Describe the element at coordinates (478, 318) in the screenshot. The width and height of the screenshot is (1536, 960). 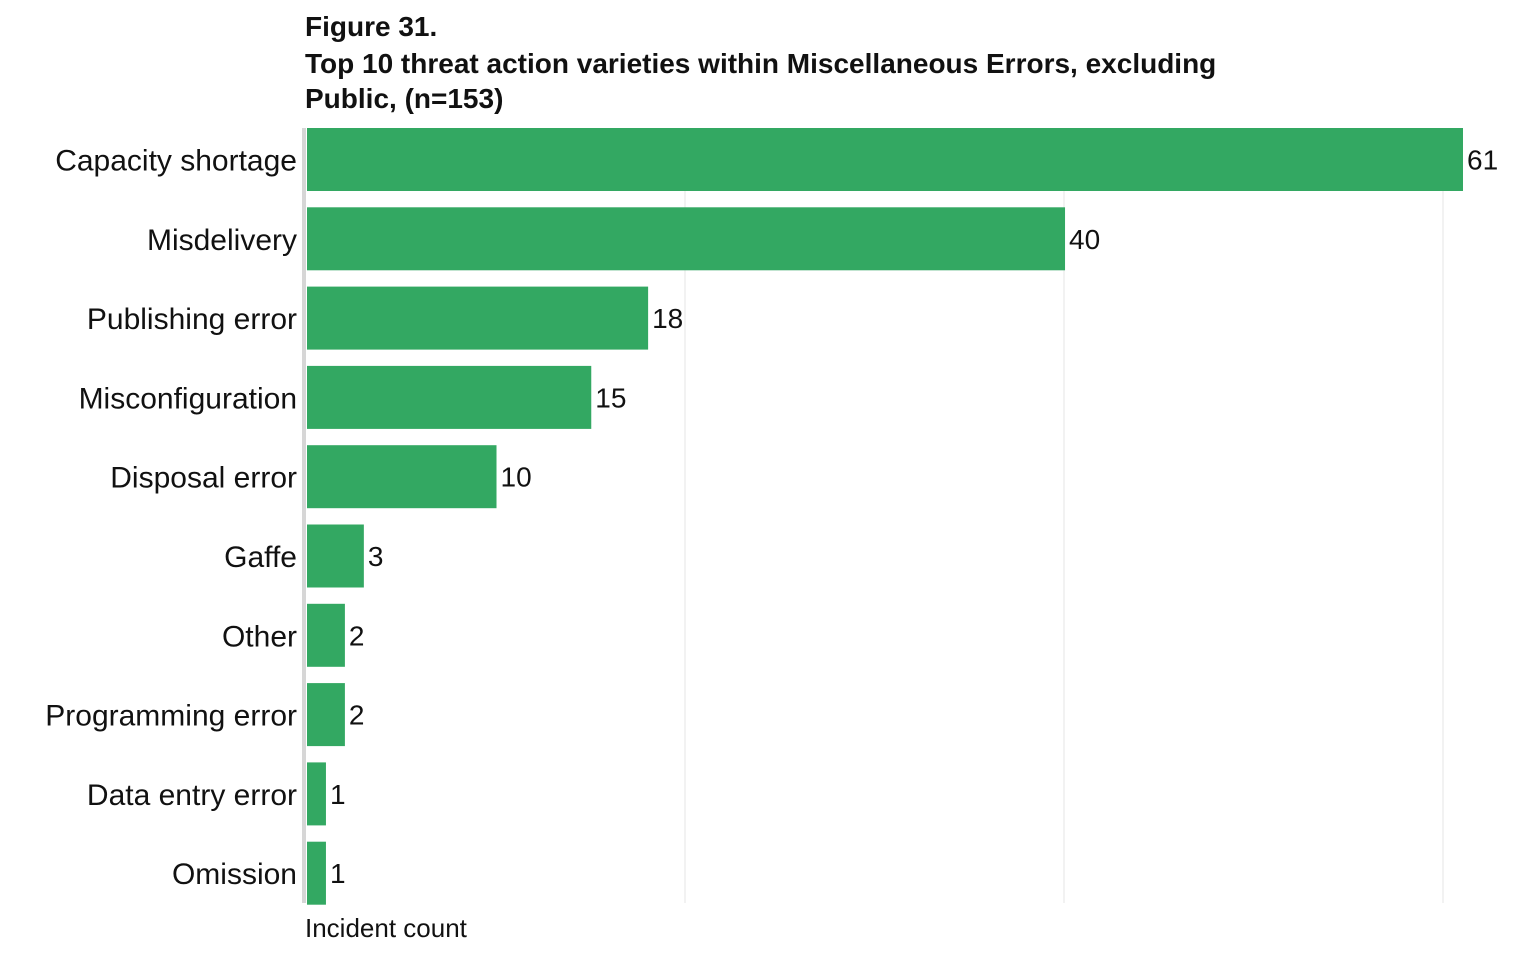
I see `bar-publishing-error` at that location.